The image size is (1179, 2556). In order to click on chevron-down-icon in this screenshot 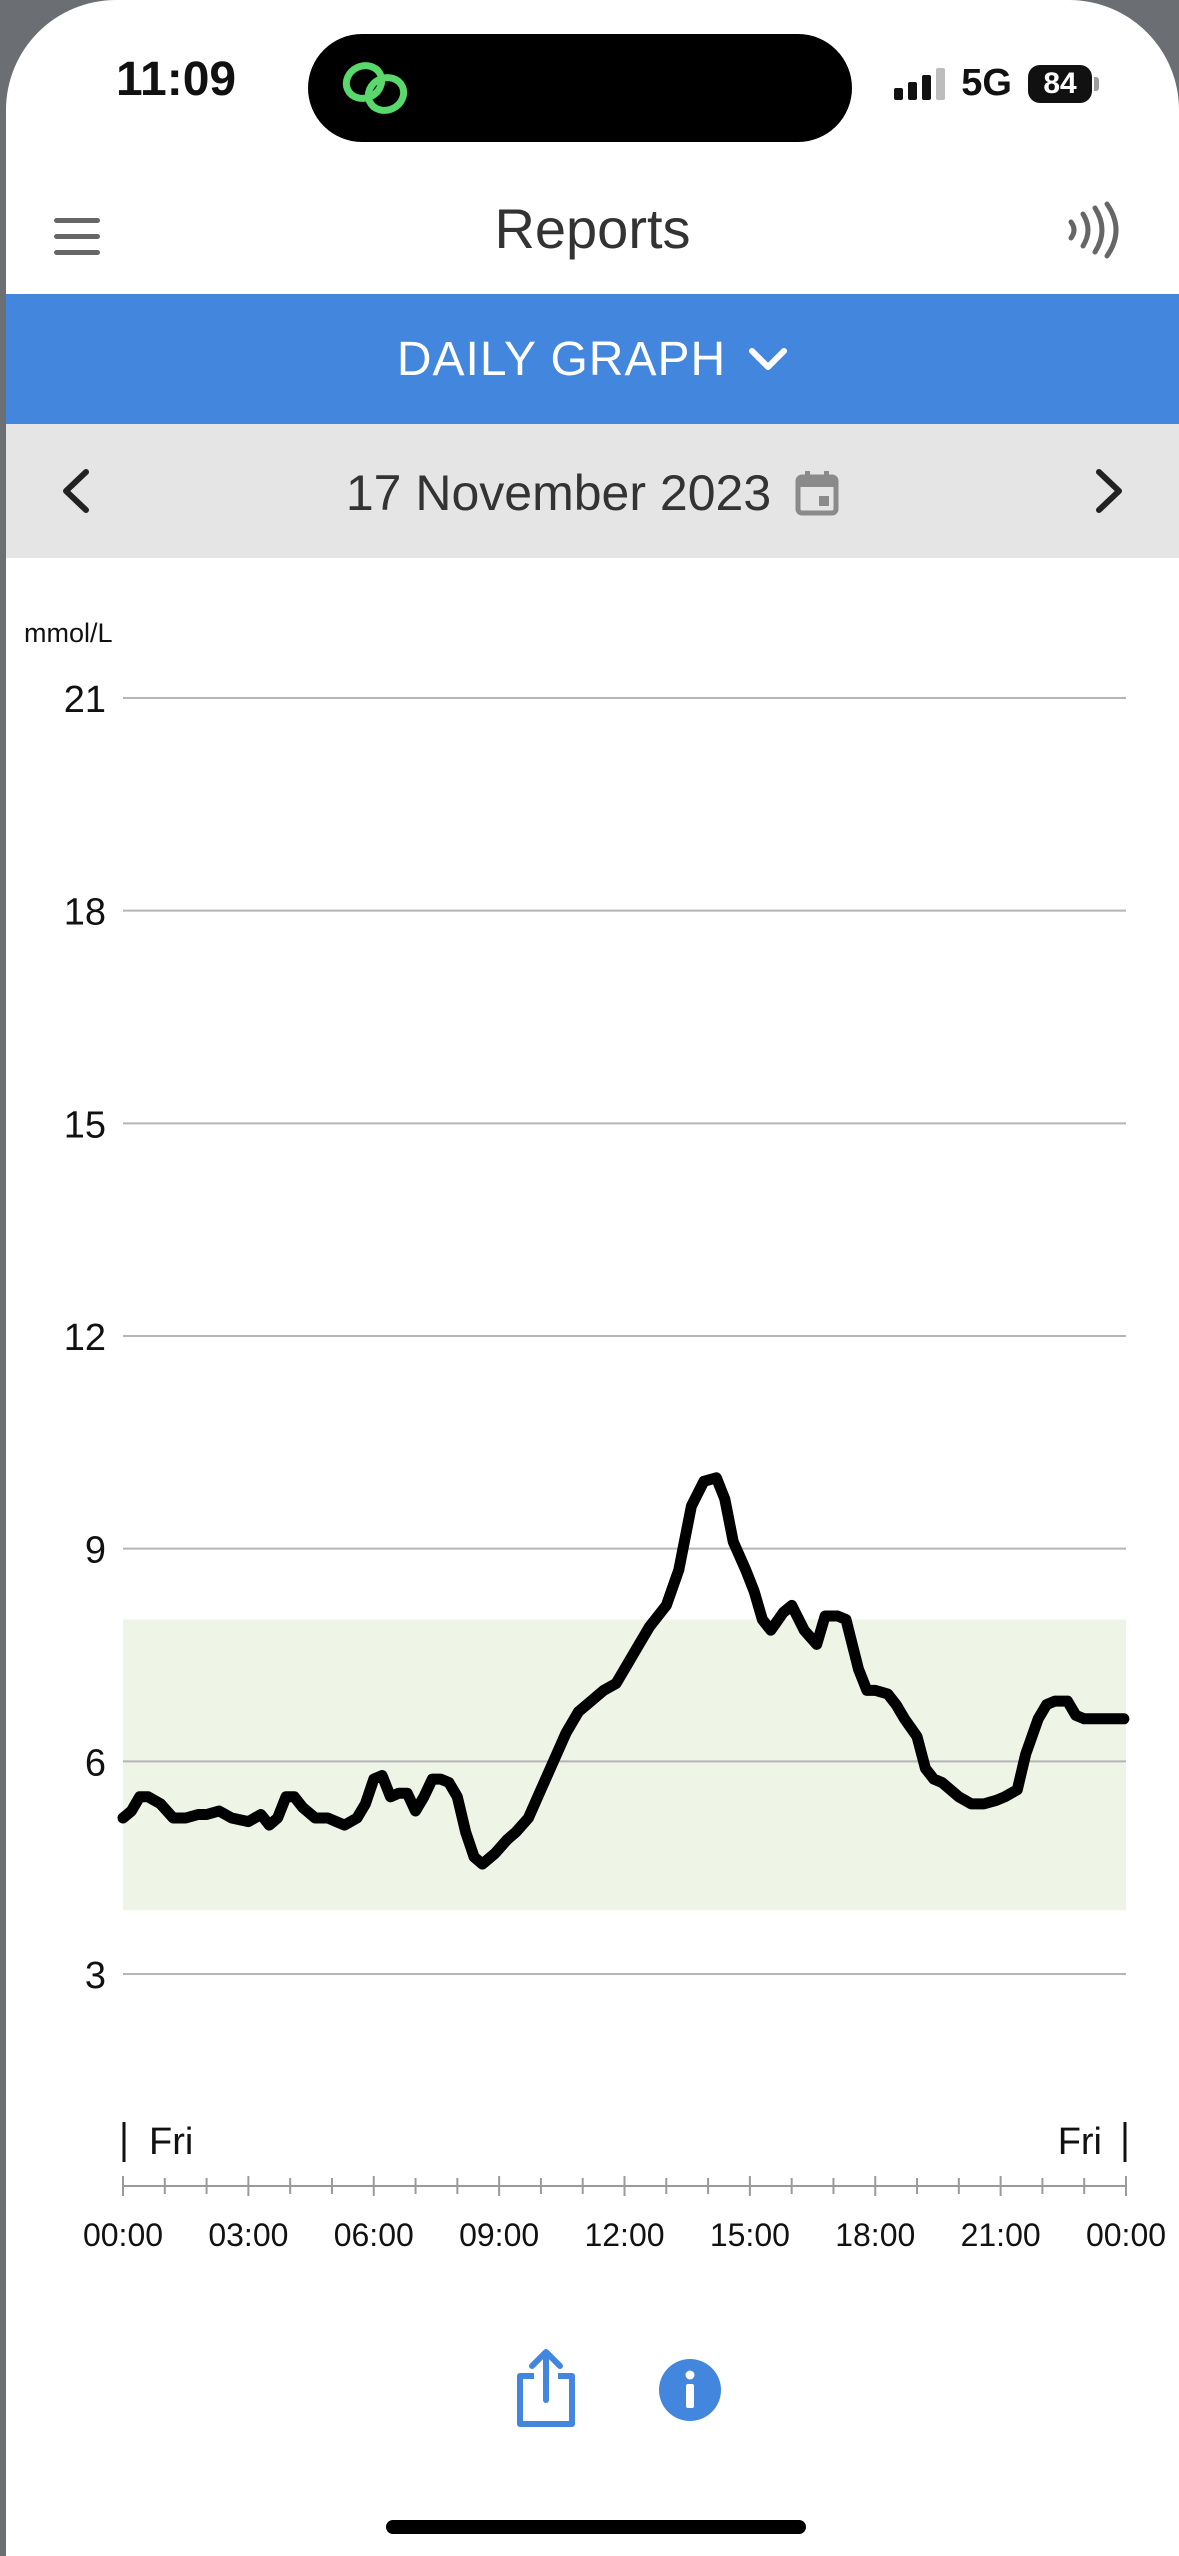, I will do `click(768, 359)`.